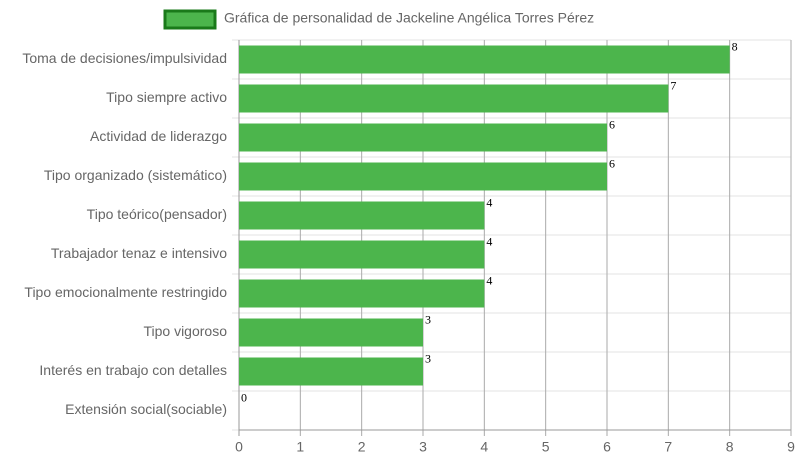 This screenshot has width=798, height=465. Describe the element at coordinates (158, 136) in the screenshot. I see `y-tick-label: Actividad de liderazgo` at that location.